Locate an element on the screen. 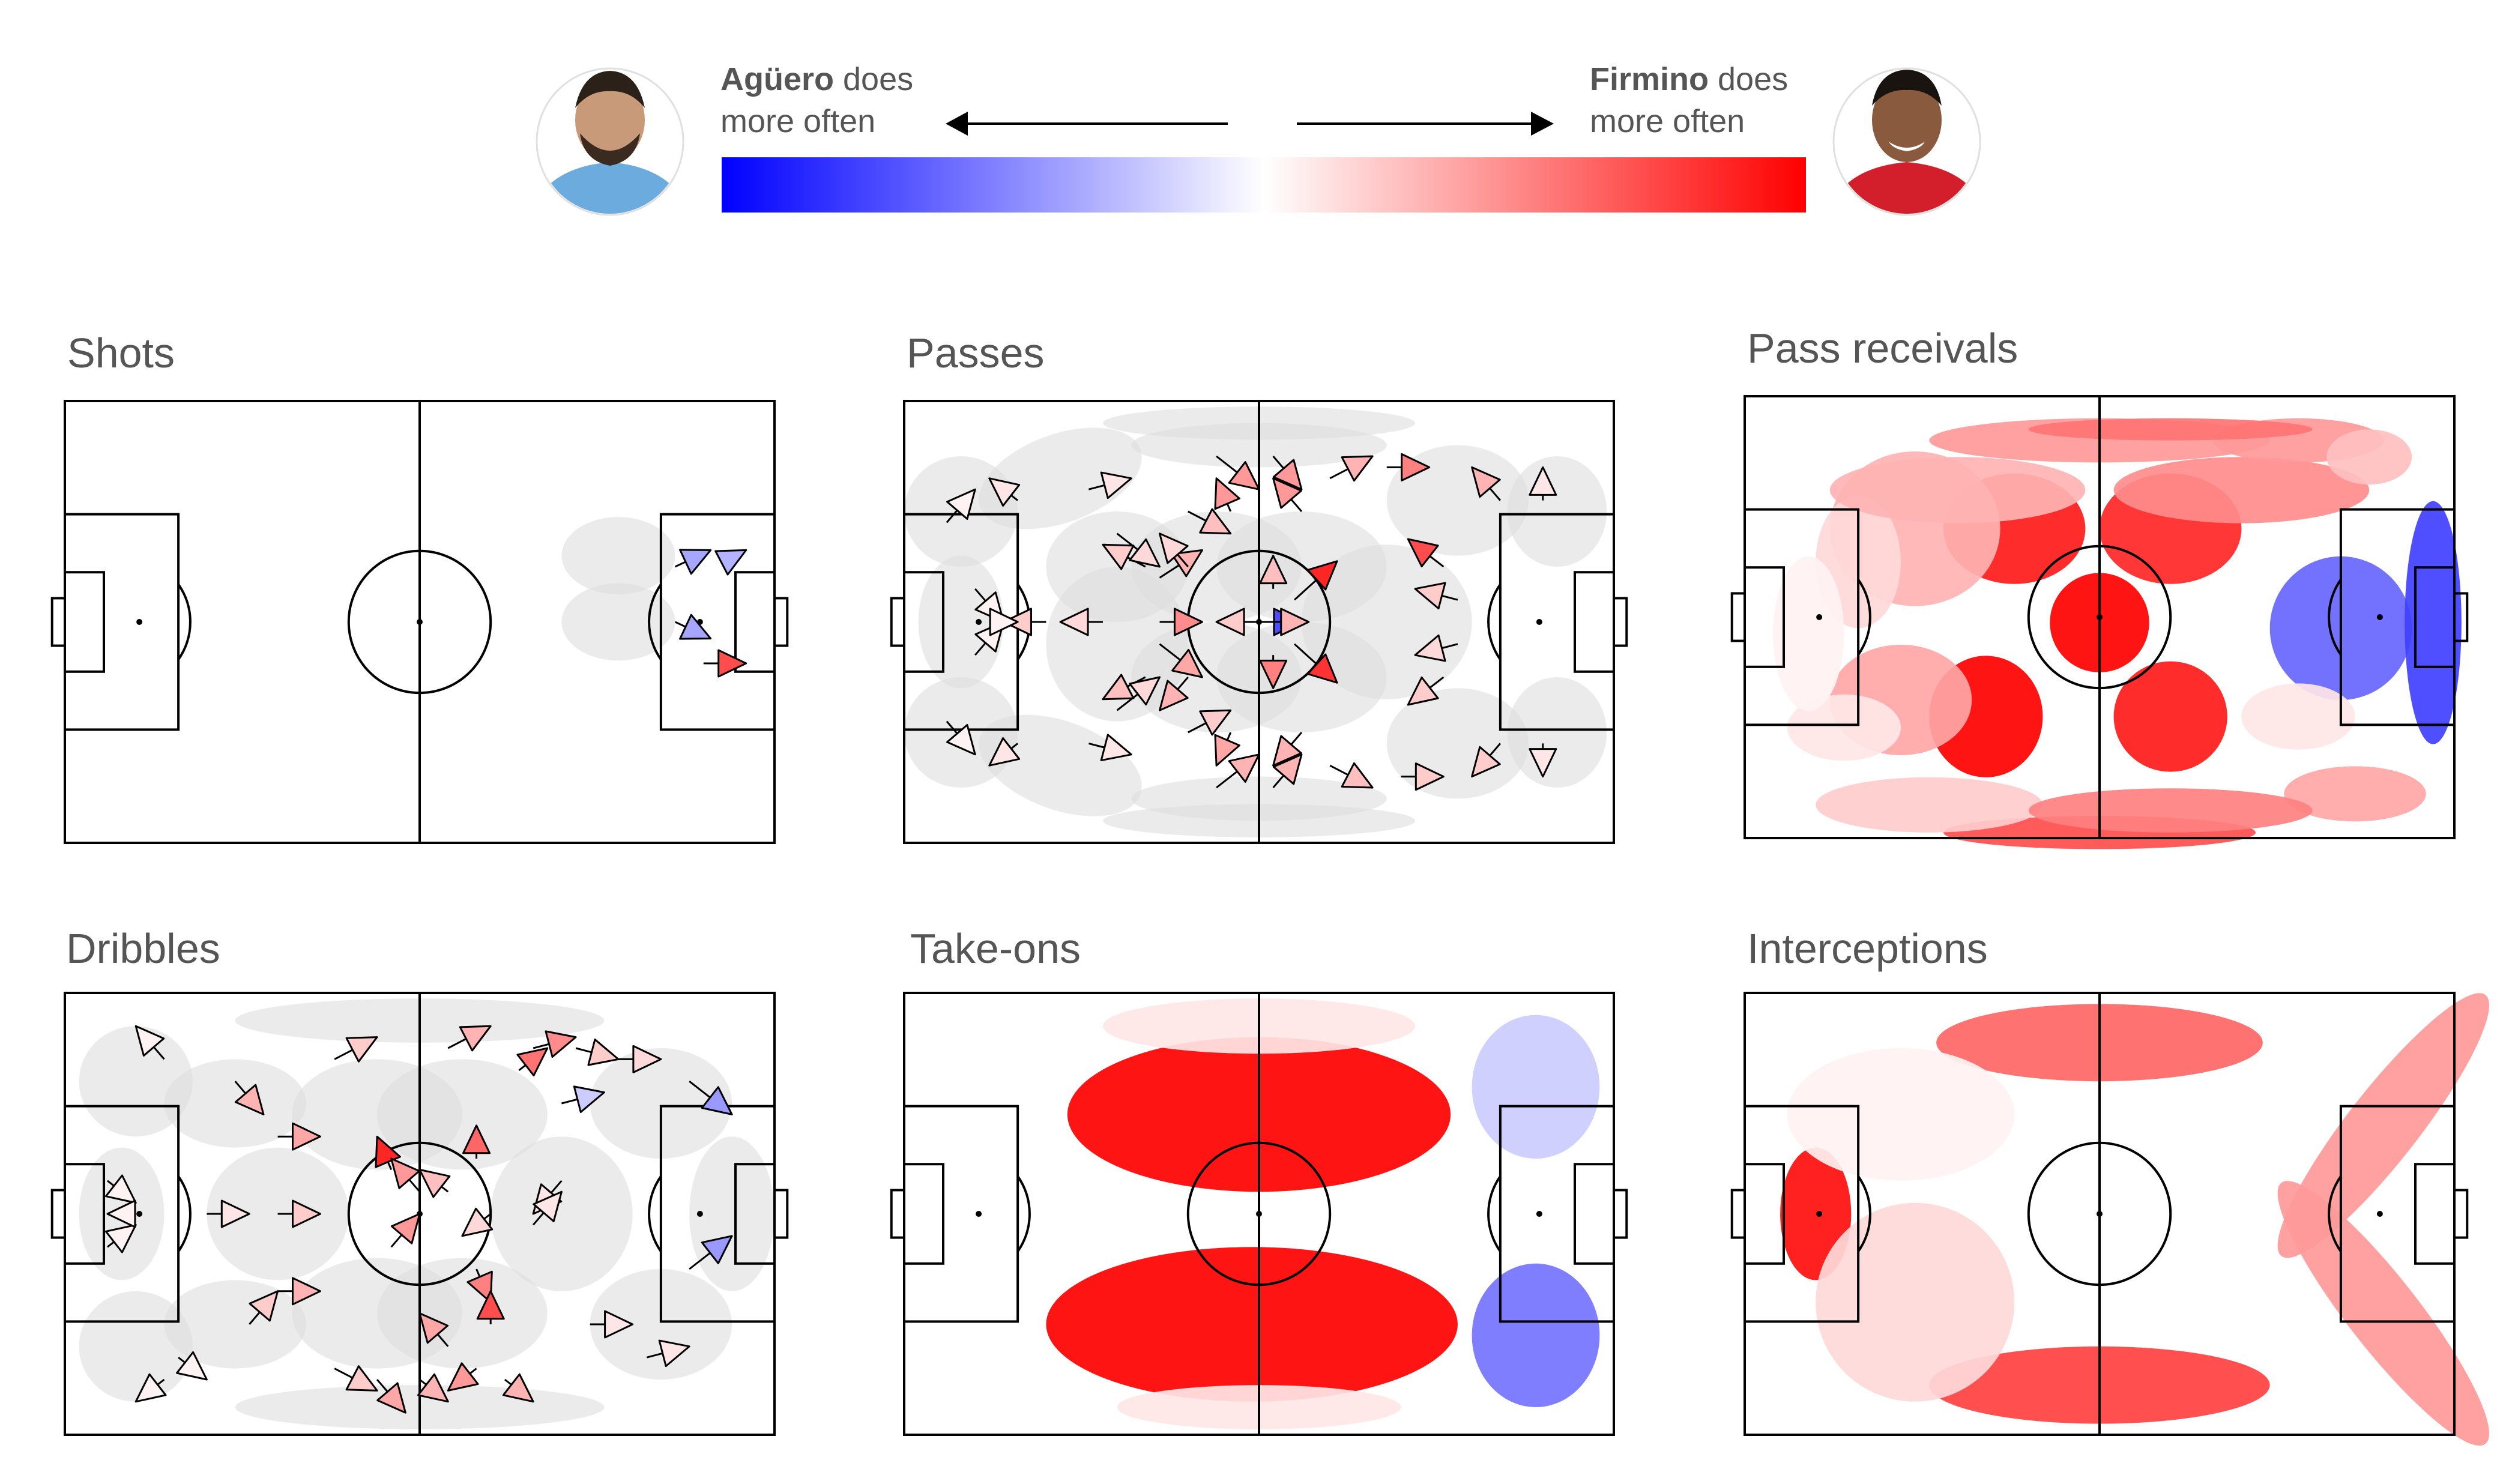 This screenshot has height=1484, width=2512. legend-left-suffix: does is located at coordinates (878, 79).